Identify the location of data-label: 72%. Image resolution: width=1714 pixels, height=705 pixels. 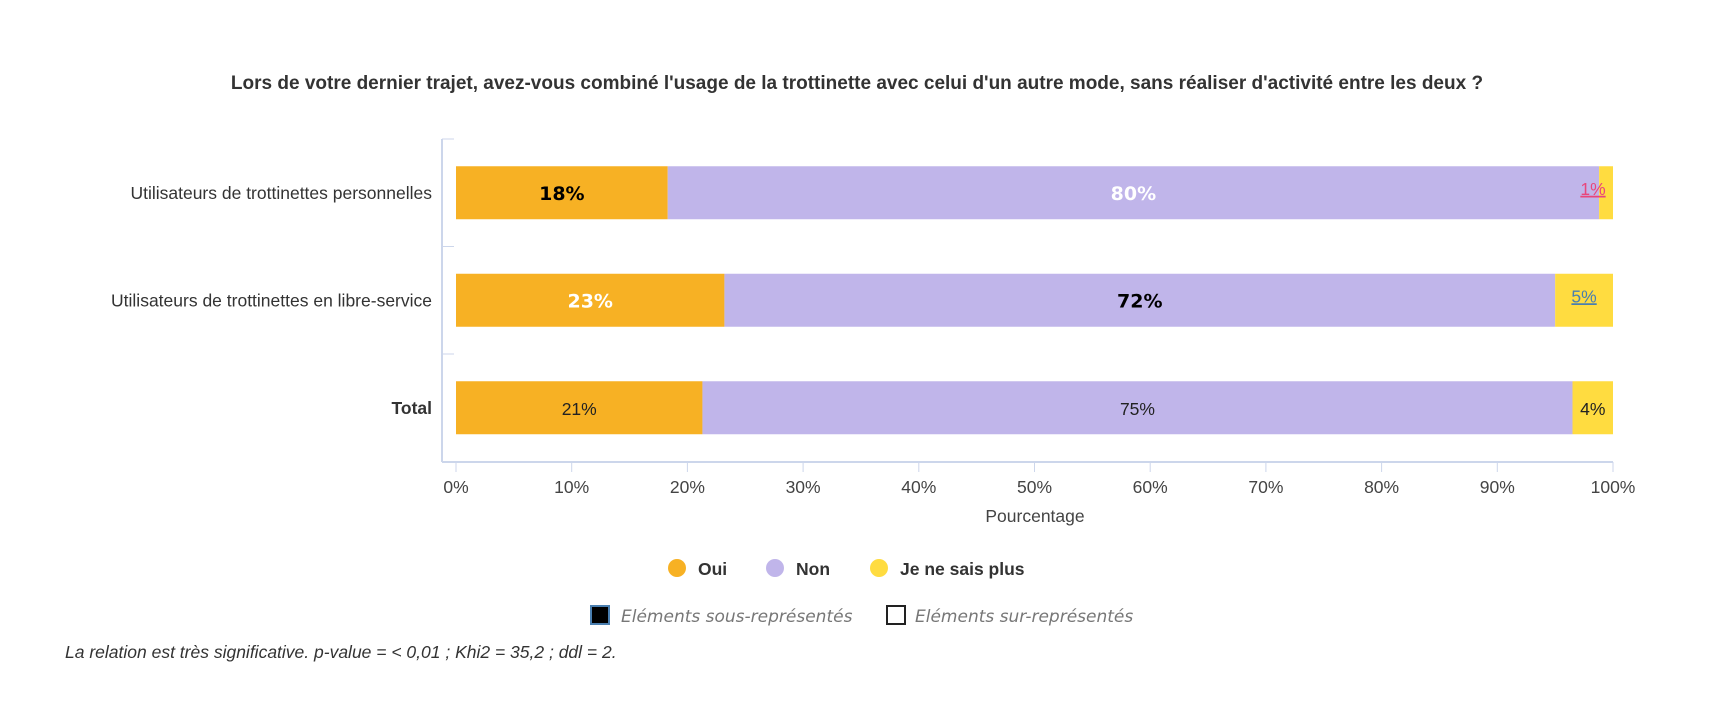
(1139, 301).